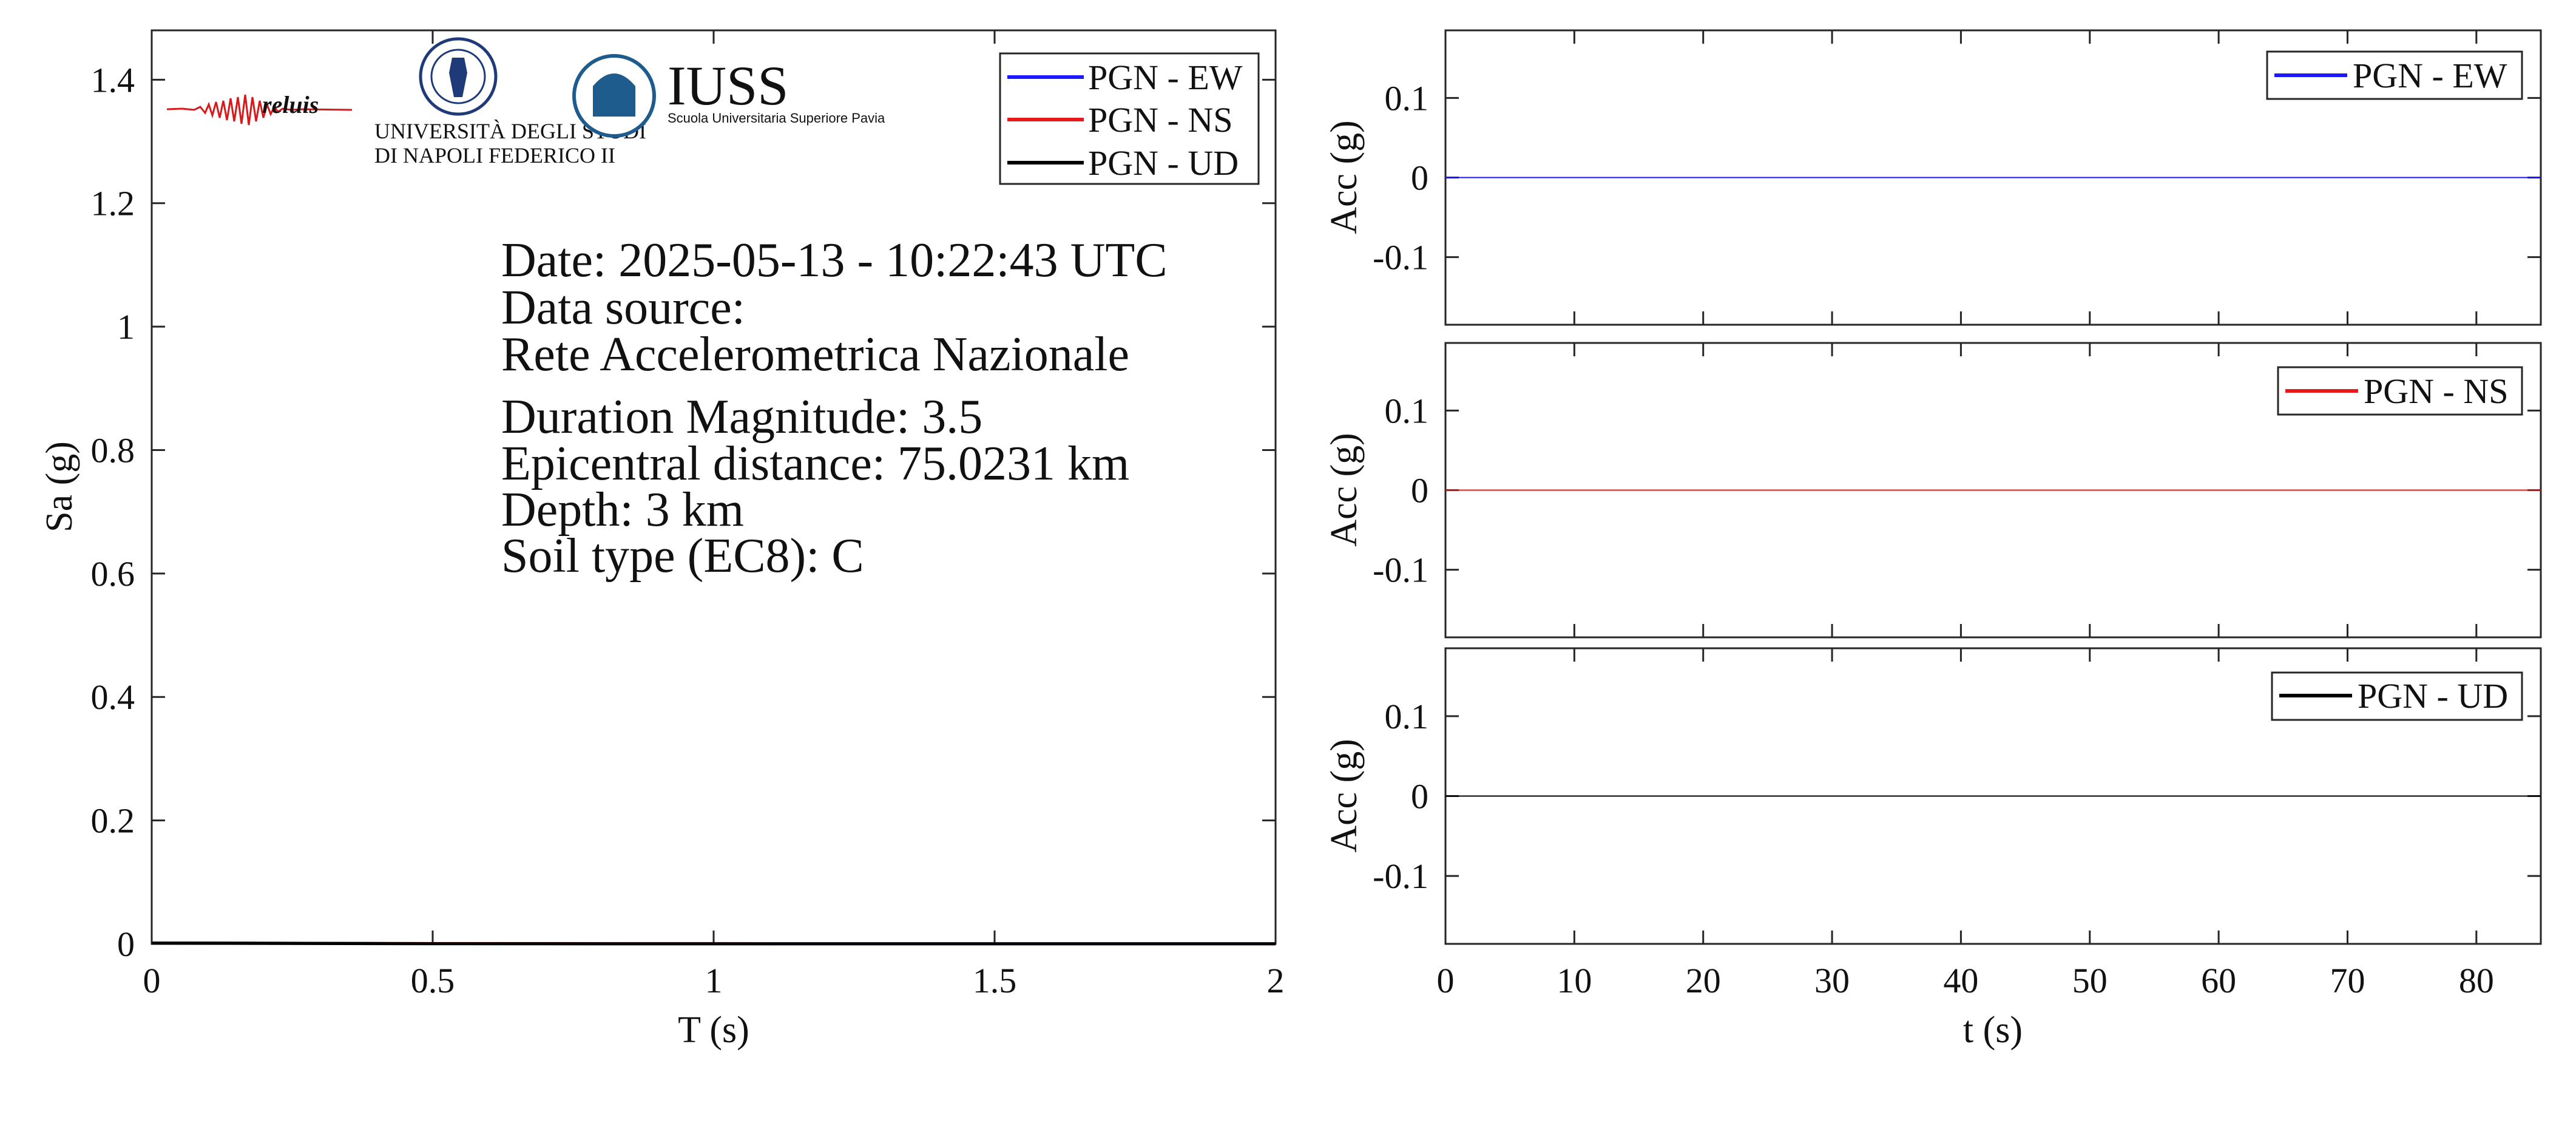 This screenshot has height=1129, width=2576. I want to click on acc-ew-legend: PGN - EW, so click(2394, 75).